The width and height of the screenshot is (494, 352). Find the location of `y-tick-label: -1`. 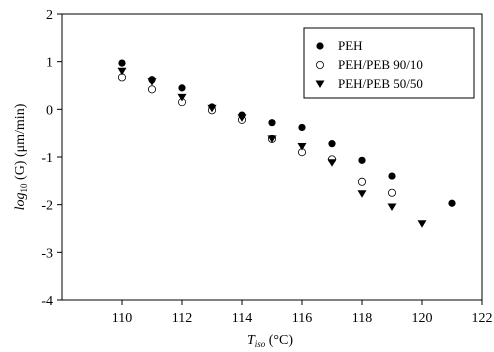

y-tick-label: -1 is located at coordinates (47, 158).